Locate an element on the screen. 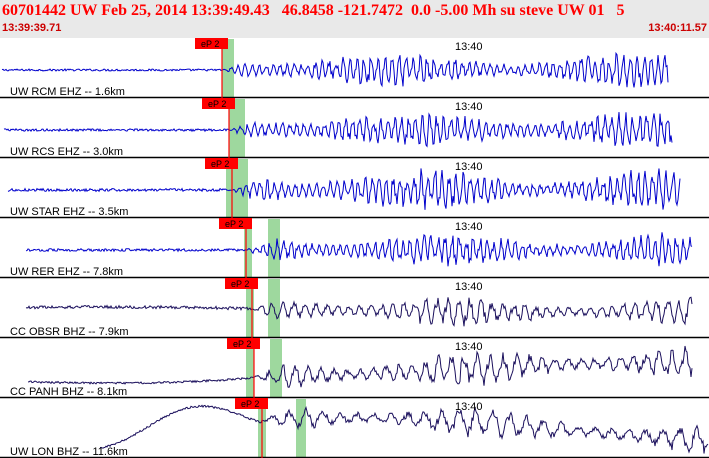 The height and width of the screenshot is (458, 709). trace-panel: eP 2 13:40 UW STAR EHZ -- 3.5km is located at coordinates (354, 188).